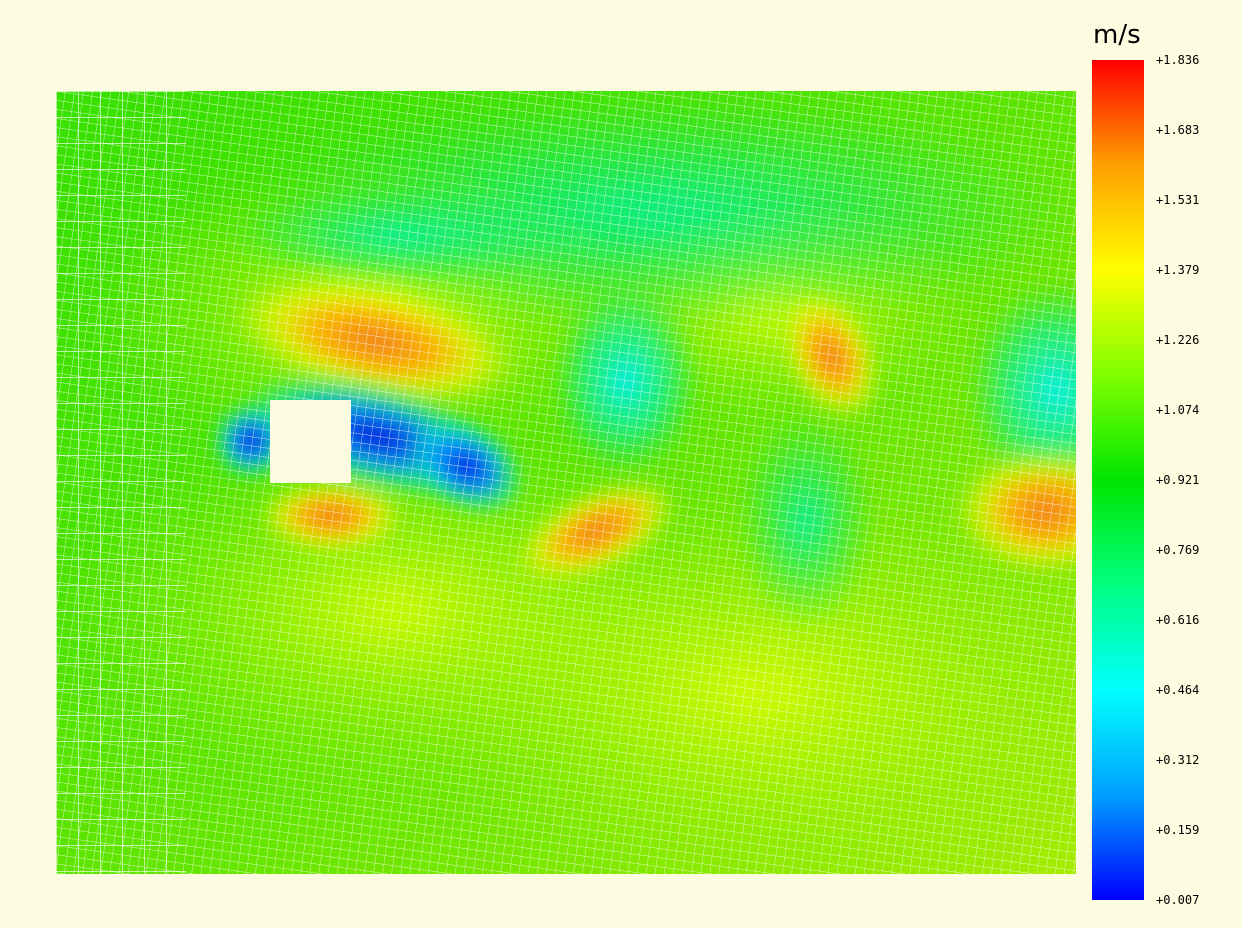 This screenshot has height=928, width=1242. Describe the element at coordinates (1178, 760) in the screenshot. I see `colorbar-tick-label: +0.312` at that location.